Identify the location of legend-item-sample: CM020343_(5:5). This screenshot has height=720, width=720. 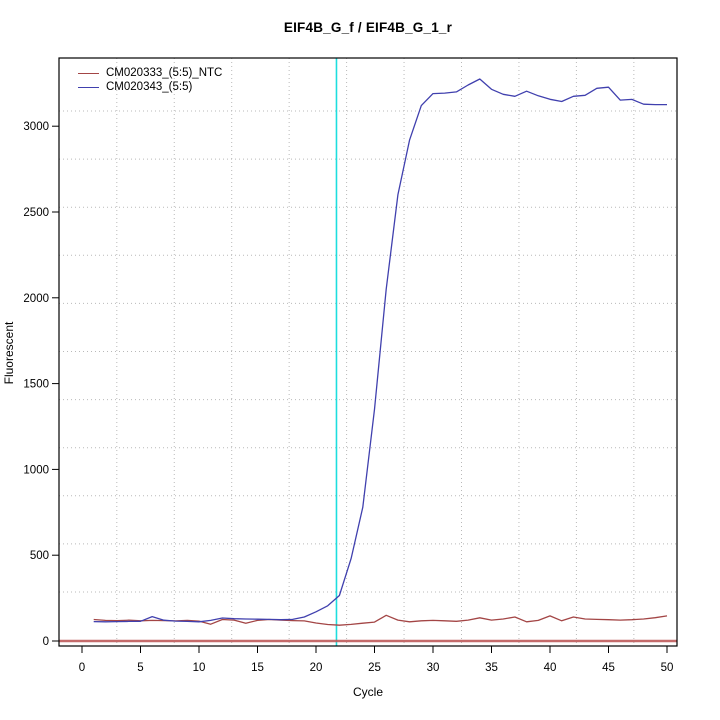
(150, 87).